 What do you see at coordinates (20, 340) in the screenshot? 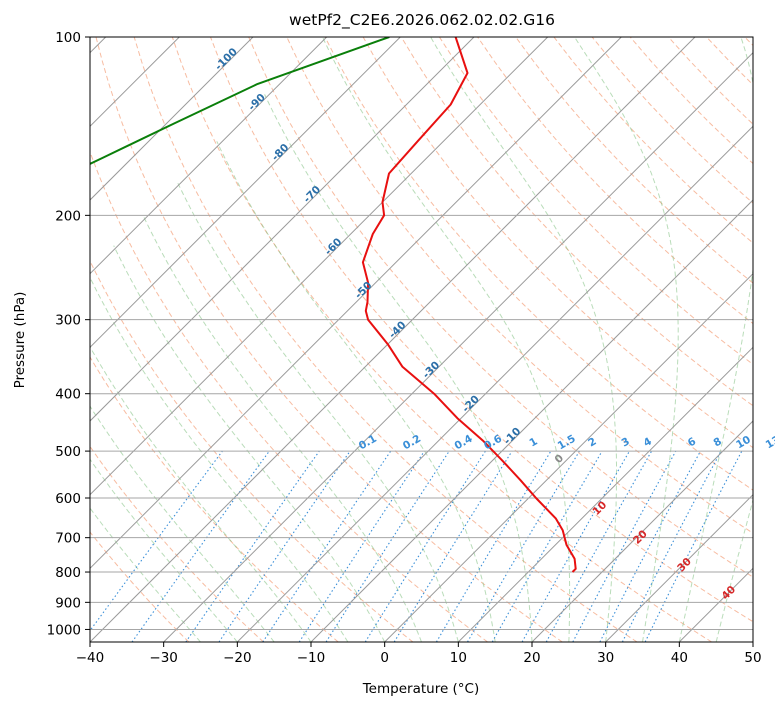
I see `y-axis-label: Pressure (hPa)` at bounding box center [20, 340].